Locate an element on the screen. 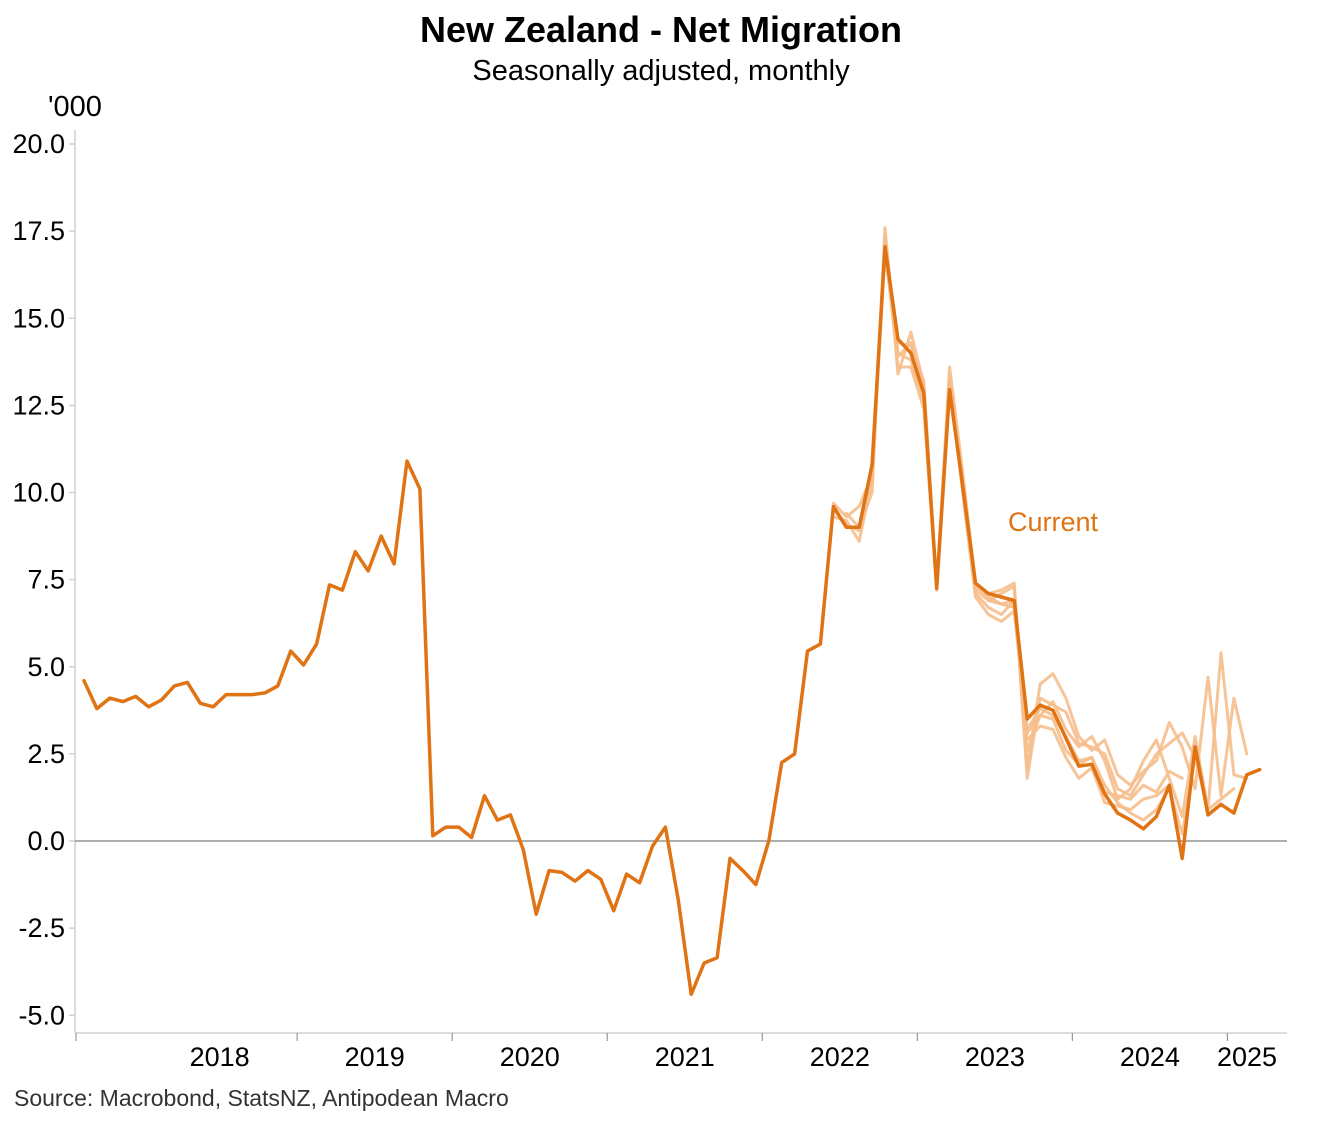  x-axis-ticks: 2018 2019 2020 2021 2022 2023 2024 2025 is located at coordinates (676, 1052).